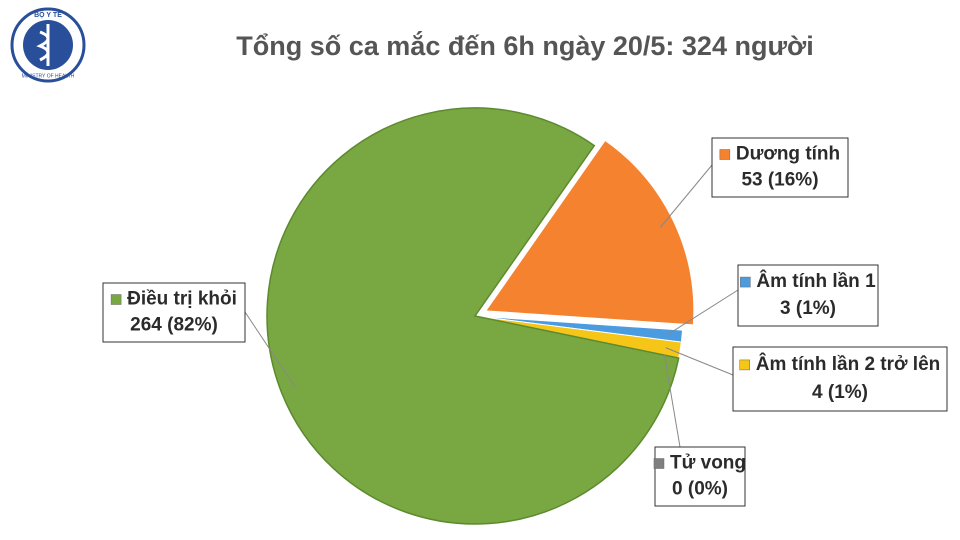 The width and height of the screenshot is (960, 540). Describe the element at coordinates (589, 232) in the screenshot. I see `pie-slice` at that location.